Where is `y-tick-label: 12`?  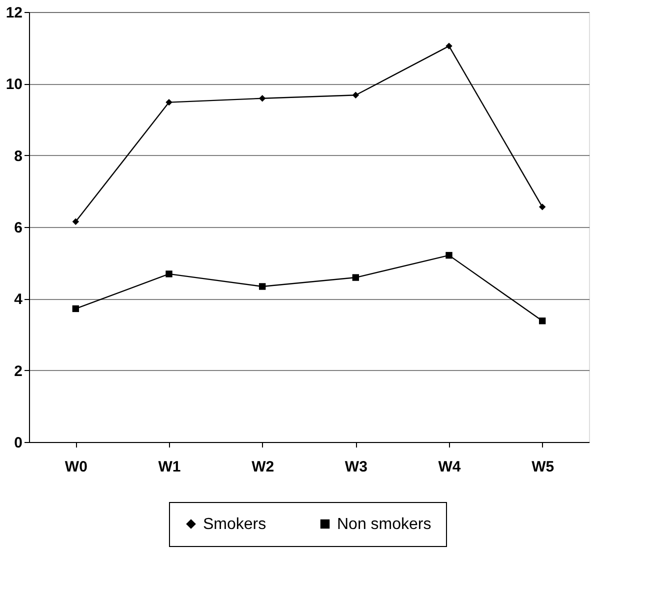 y-tick-label: 12 is located at coordinates (14, 13).